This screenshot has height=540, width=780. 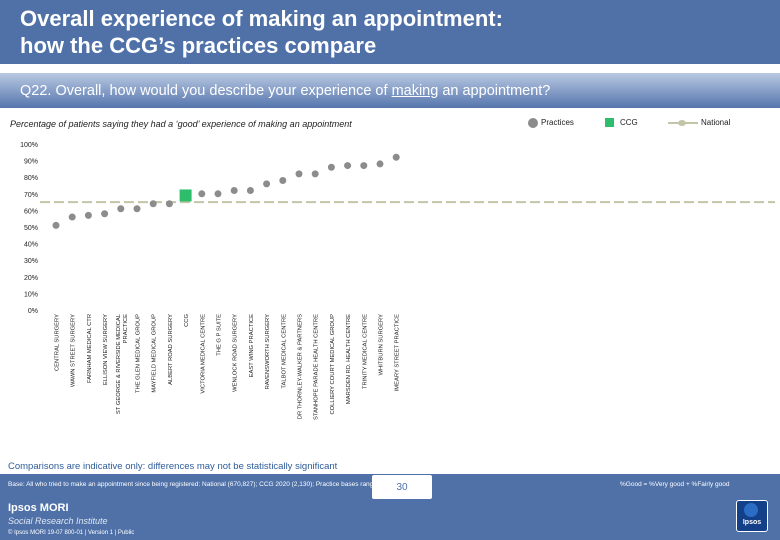 I want to click on legend-ccg: CCG, so click(x=621, y=123).